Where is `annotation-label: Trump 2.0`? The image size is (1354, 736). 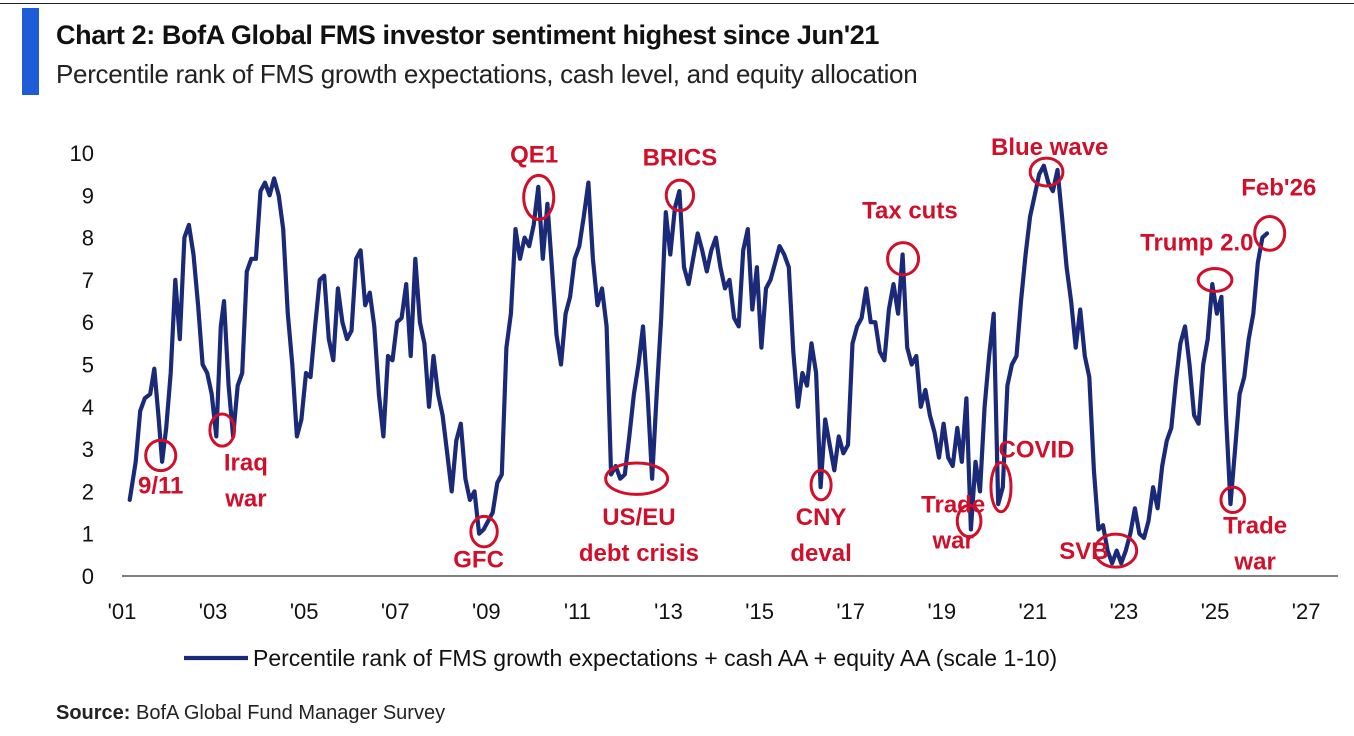 annotation-label: Trump 2.0 is located at coordinates (1196, 242).